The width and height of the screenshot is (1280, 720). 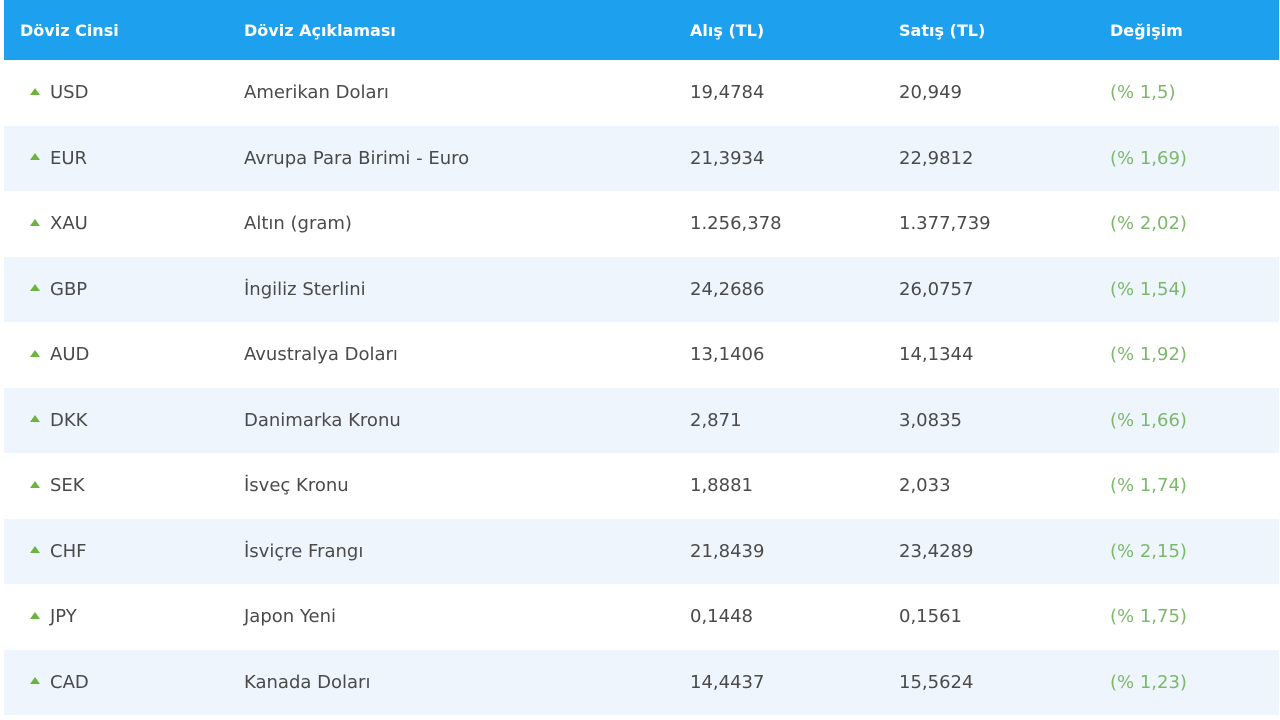 I want to click on sell-rate: 14,1344, so click(x=936, y=355).